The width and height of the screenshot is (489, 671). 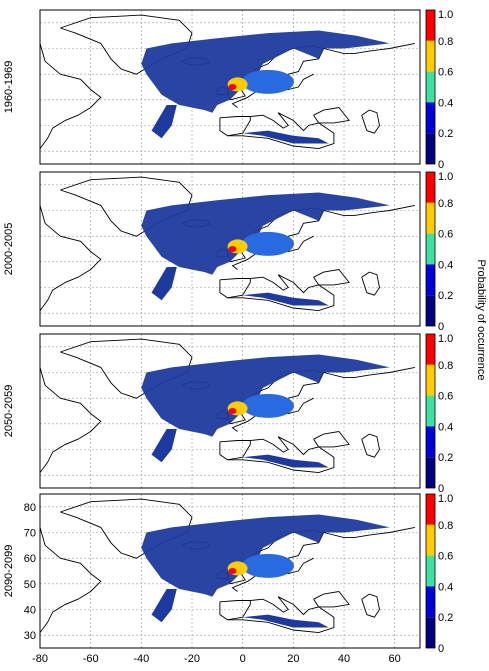 What do you see at coordinates (30, 636) in the screenshot?
I see `y-tick-label: 30` at bounding box center [30, 636].